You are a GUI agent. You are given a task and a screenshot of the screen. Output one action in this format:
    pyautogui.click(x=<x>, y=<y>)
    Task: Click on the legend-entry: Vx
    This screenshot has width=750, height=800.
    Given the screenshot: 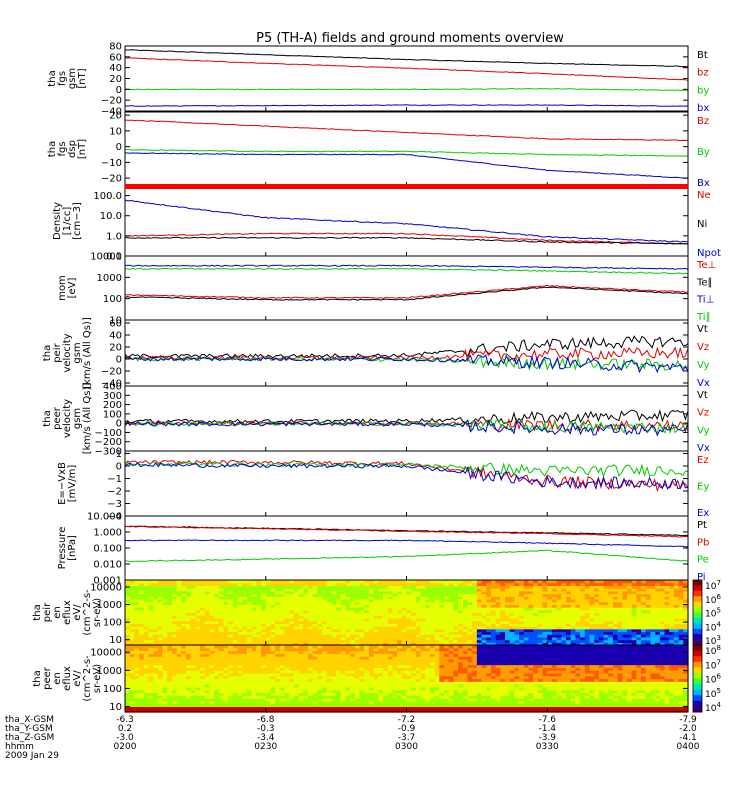 What is the action you would take?
    pyautogui.click(x=703, y=448)
    